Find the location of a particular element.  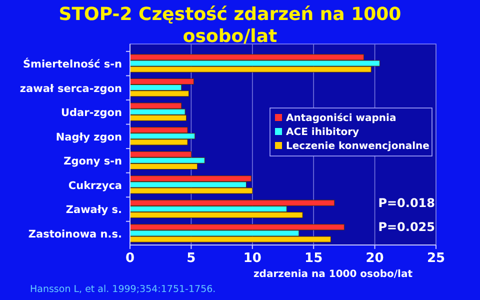

annotation: P=0.025 is located at coordinates (407, 227).